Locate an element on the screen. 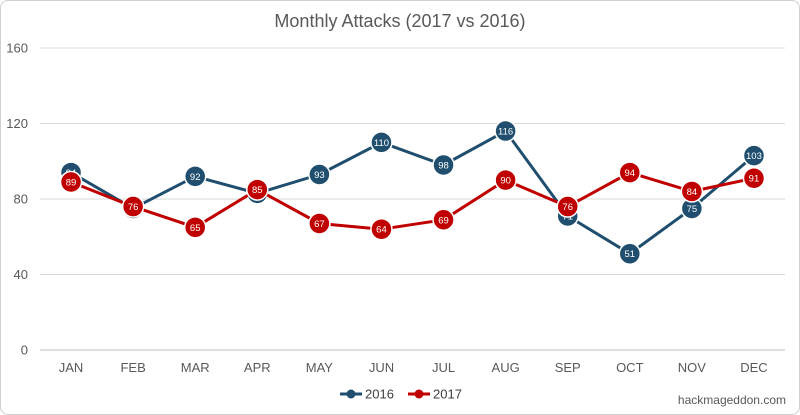 The height and width of the screenshot is (415, 800). x-tick-label-apr: APR is located at coordinates (257, 367).